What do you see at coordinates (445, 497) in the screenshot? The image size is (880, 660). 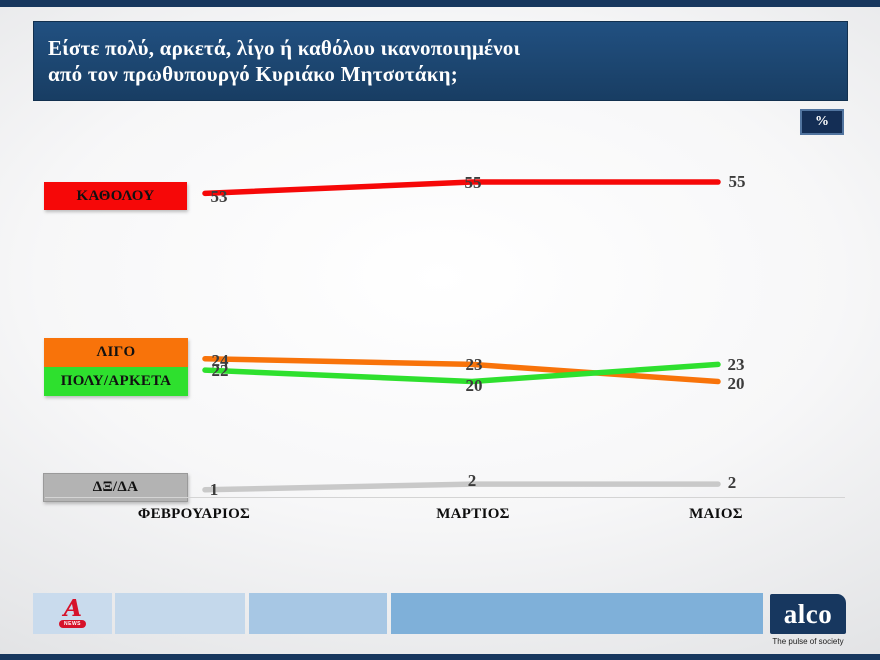 I see `x-axis-line` at bounding box center [445, 497].